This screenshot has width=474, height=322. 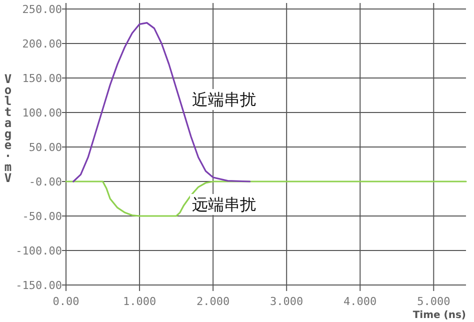 I want to click on y-tick-label: 250.00, so click(x=42, y=9).